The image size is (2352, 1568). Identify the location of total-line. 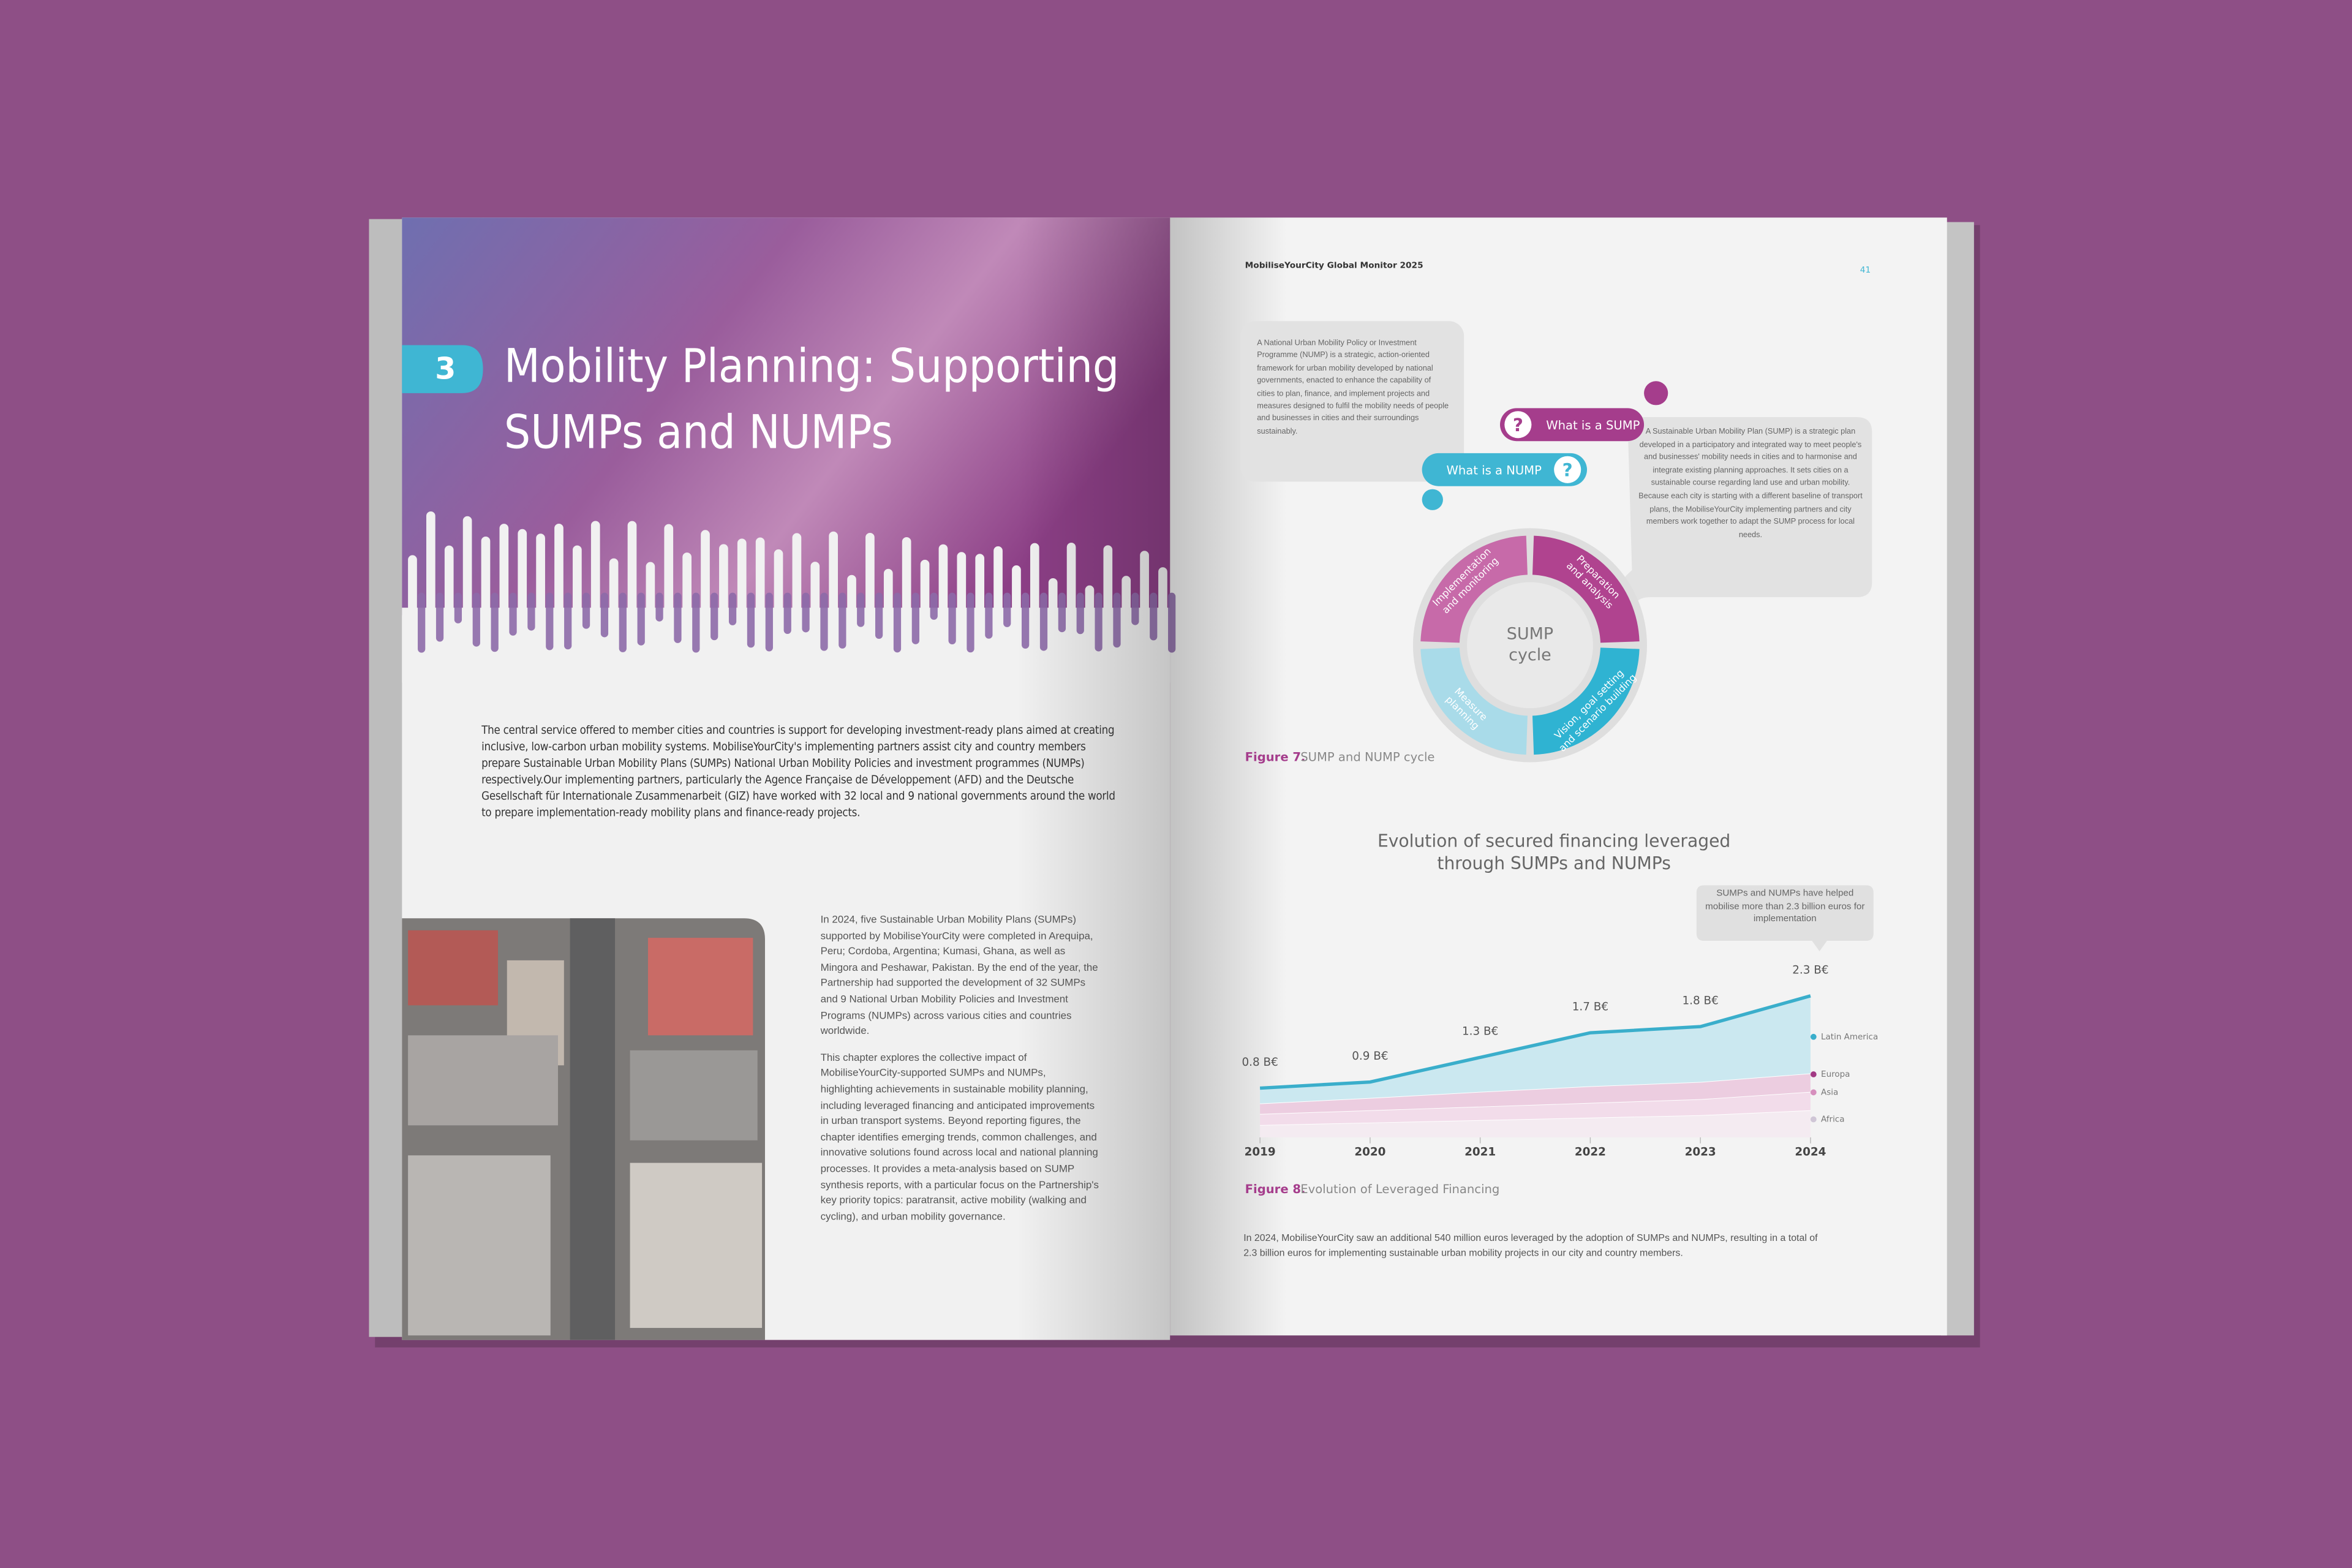
(1535, 1042).